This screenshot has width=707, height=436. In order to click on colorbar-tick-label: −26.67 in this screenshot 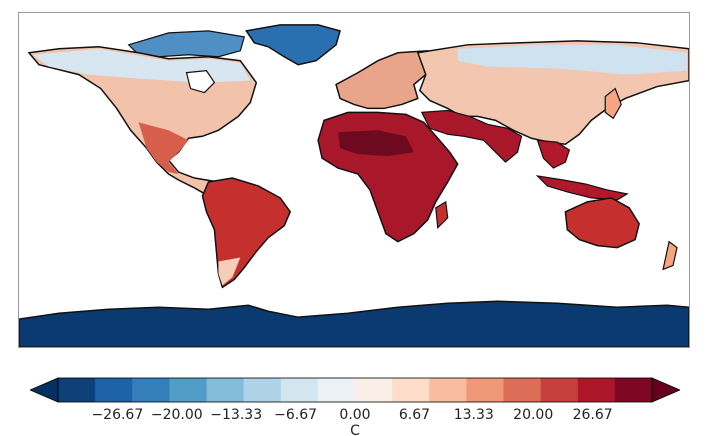, I will do `click(117, 415)`.